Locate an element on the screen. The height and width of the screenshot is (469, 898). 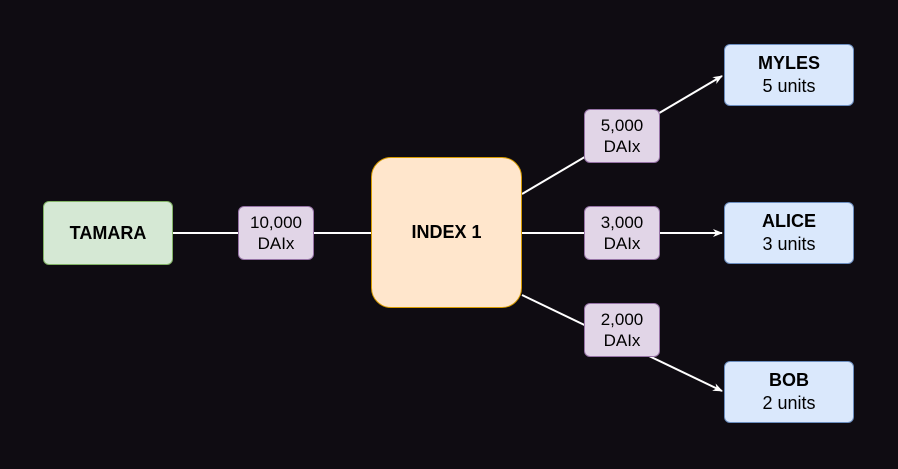
amount-value: 5,000 is located at coordinates (622, 125).